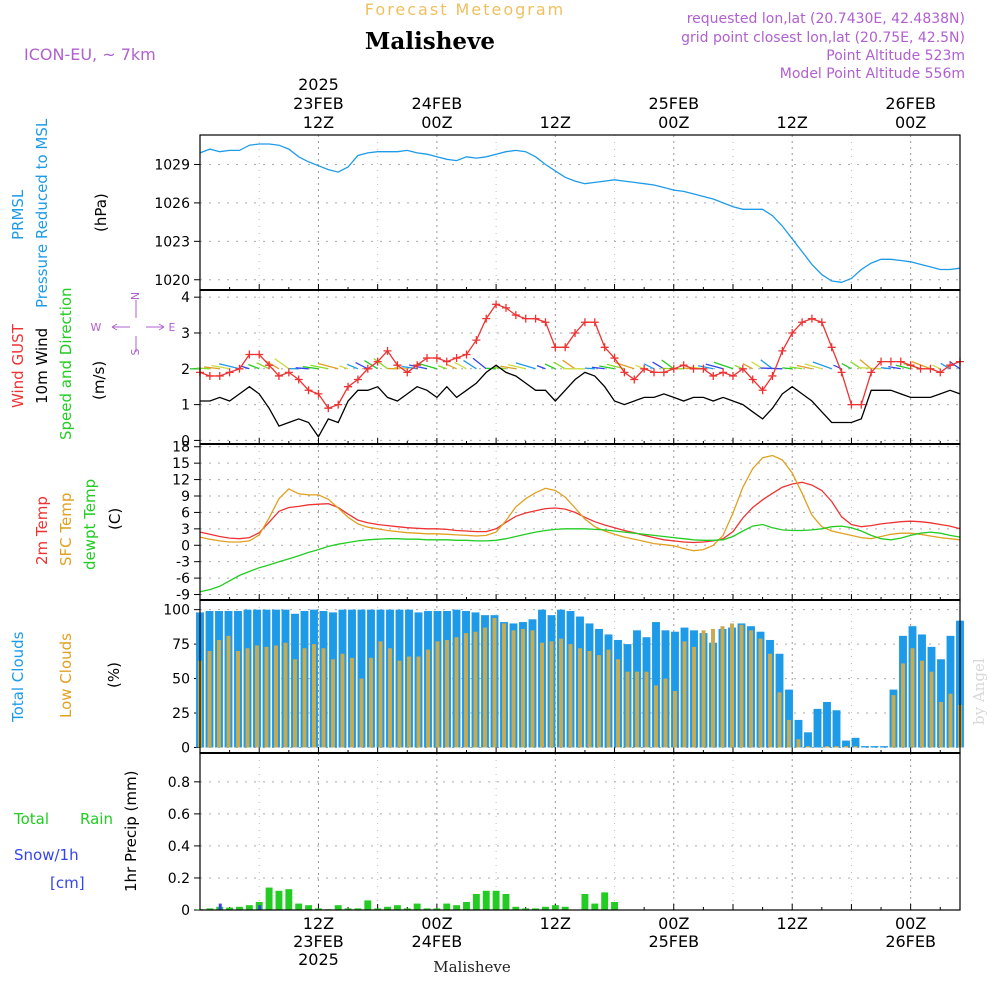 This screenshot has height=1000, width=1000. Describe the element at coordinates (183, 563) in the screenshot. I see `temperature-ytick-label: -3` at that location.